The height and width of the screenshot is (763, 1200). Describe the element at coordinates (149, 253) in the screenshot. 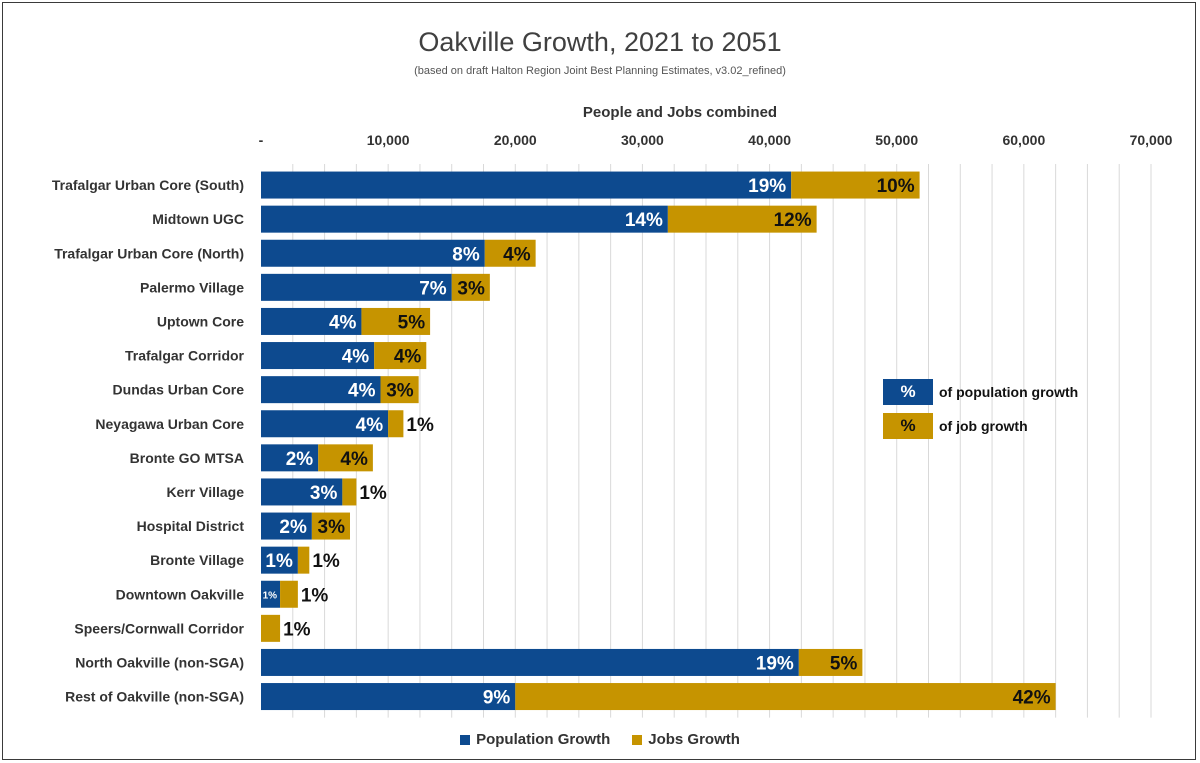

I see `category-label: Trafalgar Urban Core (North)` at that location.